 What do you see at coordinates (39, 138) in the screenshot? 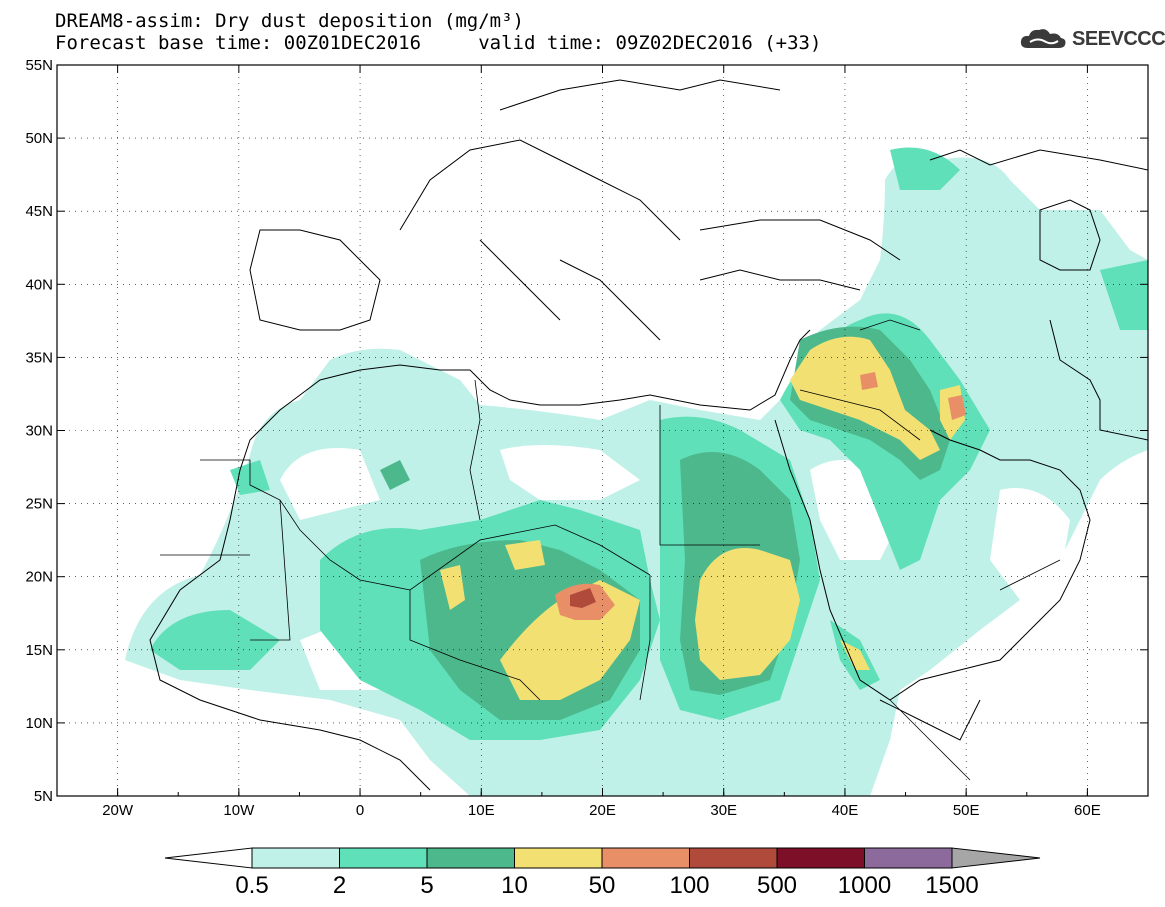
I see `lat-tick-label: 50N` at bounding box center [39, 138].